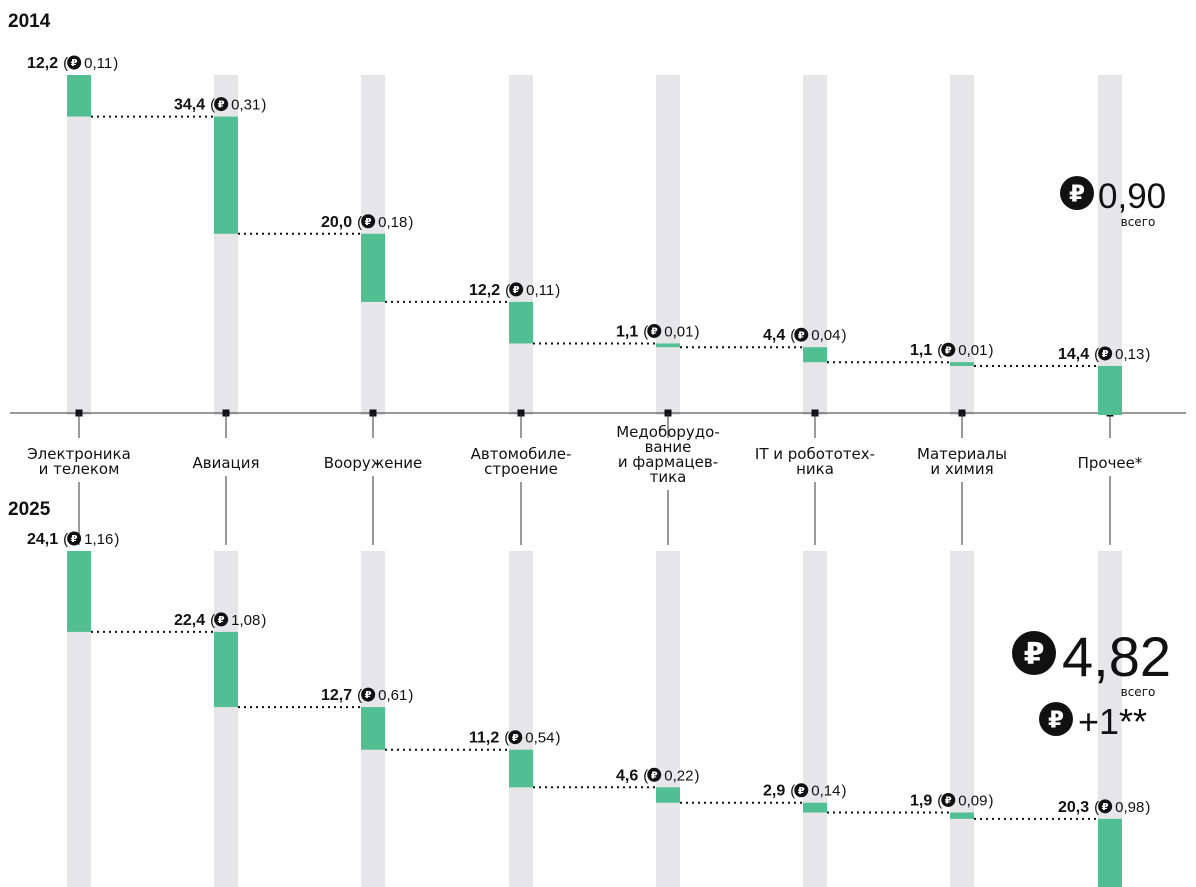  I want to click on value-percent: 20,0, so click(336, 222).